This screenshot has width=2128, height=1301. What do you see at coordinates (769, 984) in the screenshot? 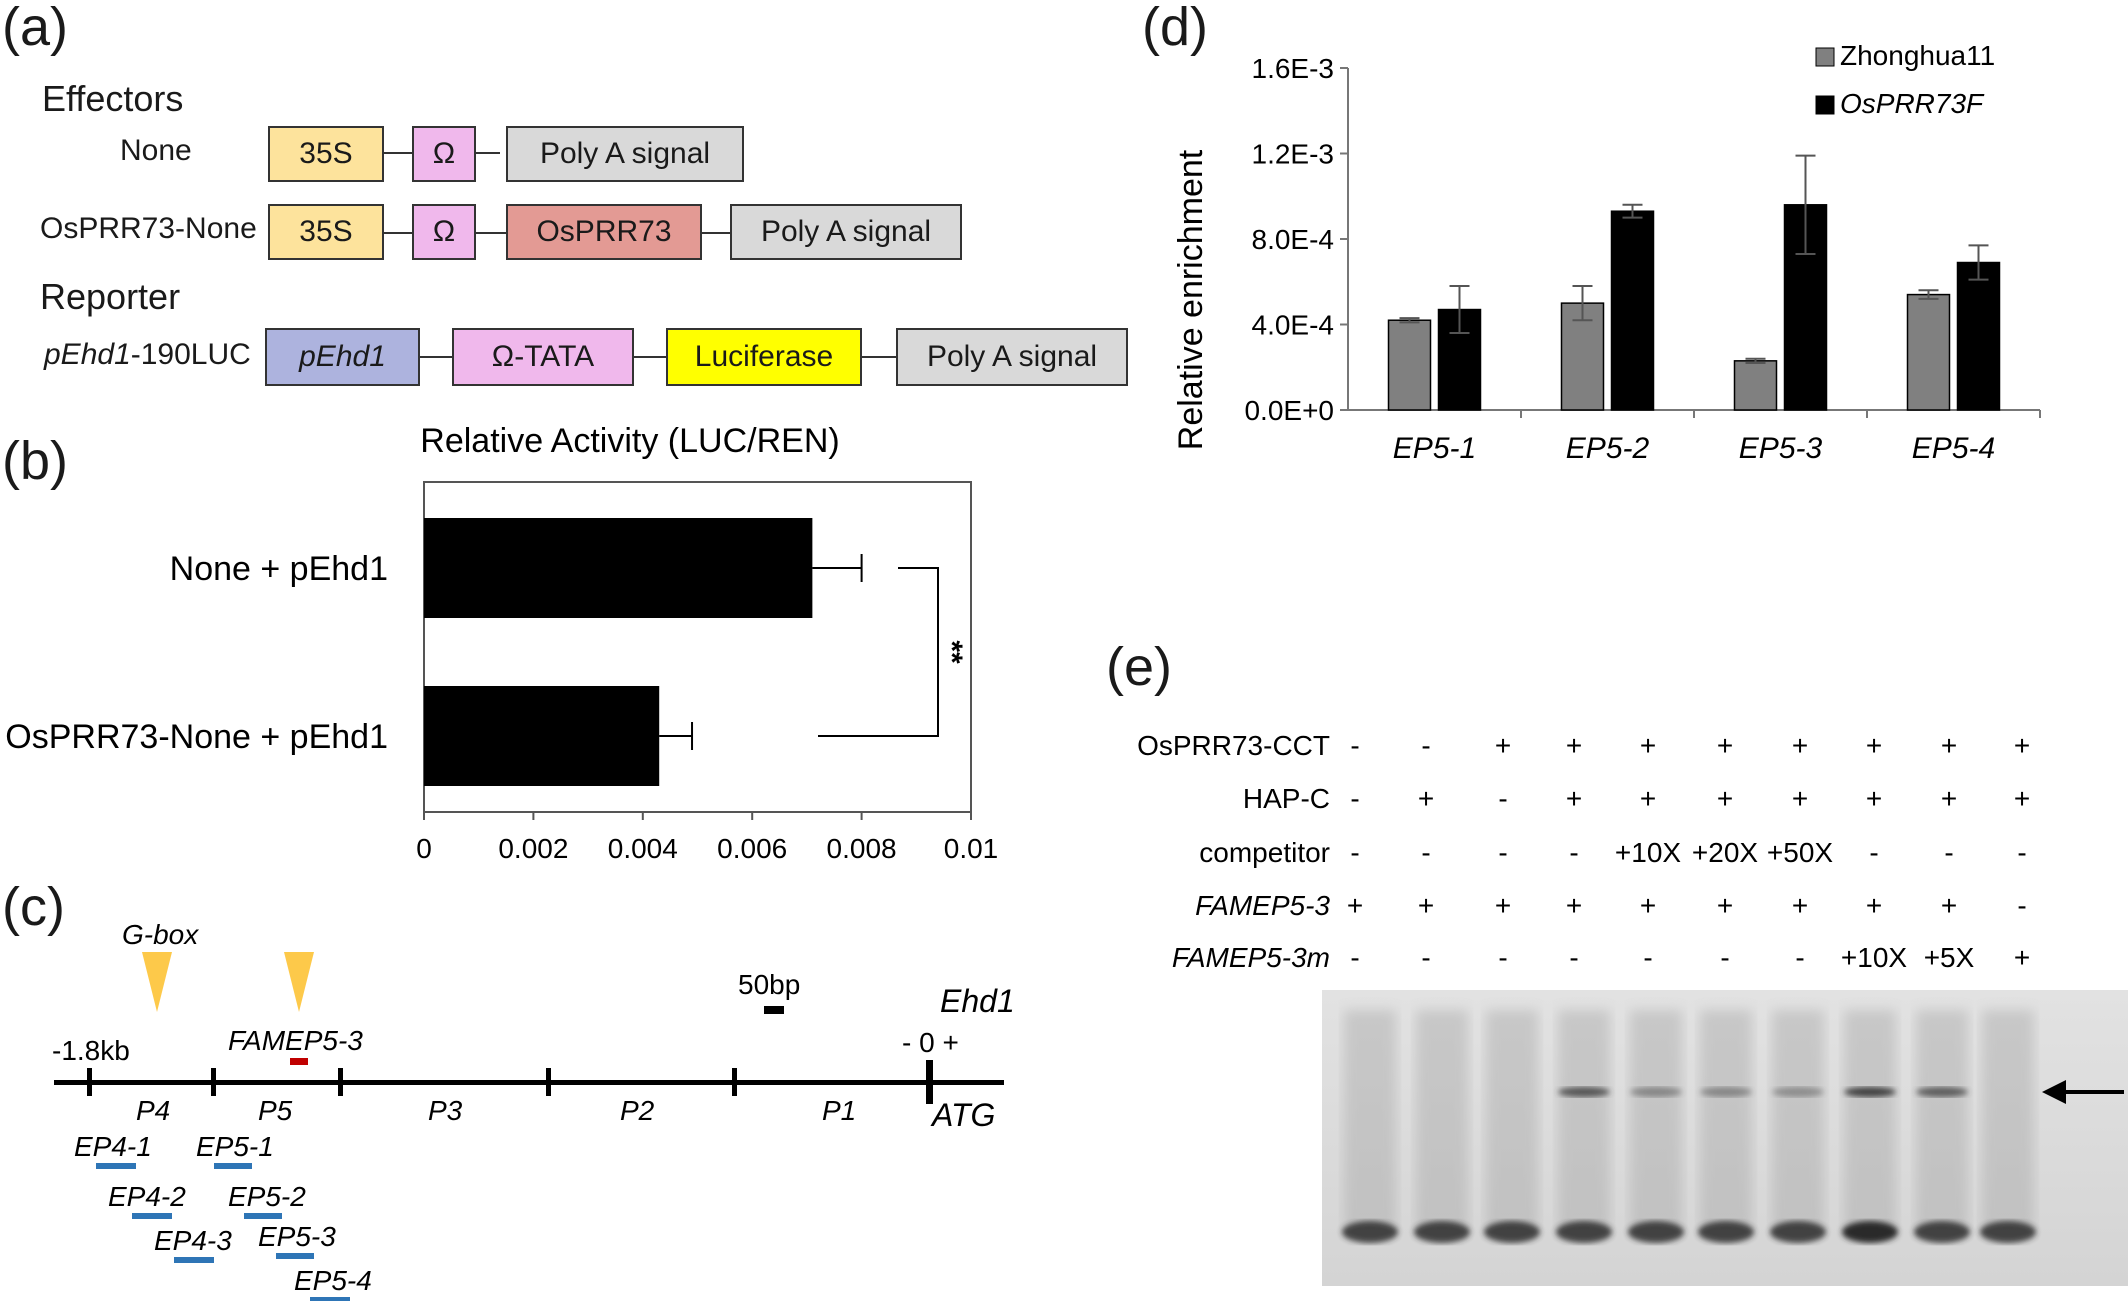
I see `scale-label: 50bp` at bounding box center [769, 984].